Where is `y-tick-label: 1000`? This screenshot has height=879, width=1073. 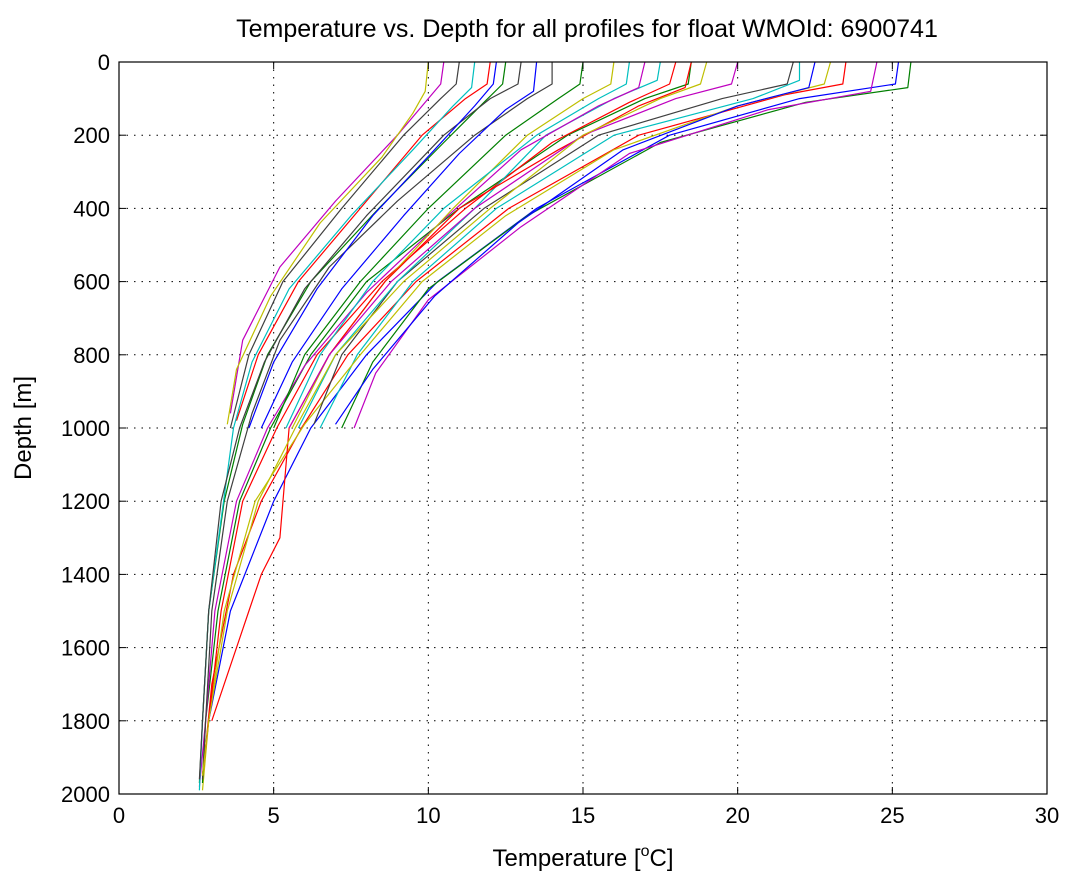
y-tick-label: 1000 is located at coordinates (85, 428).